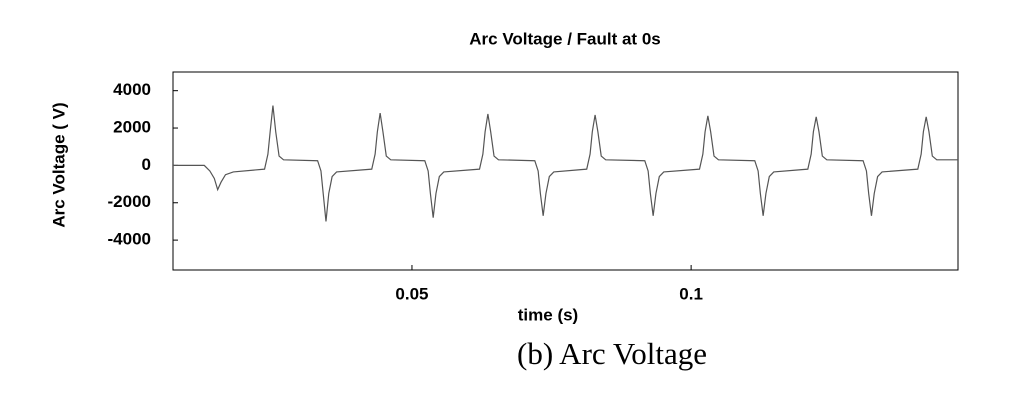 This screenshot has width=1028, height=404. I want to click on chart-title: Arc Voltage / Fault at 0s, so click(564, 38).